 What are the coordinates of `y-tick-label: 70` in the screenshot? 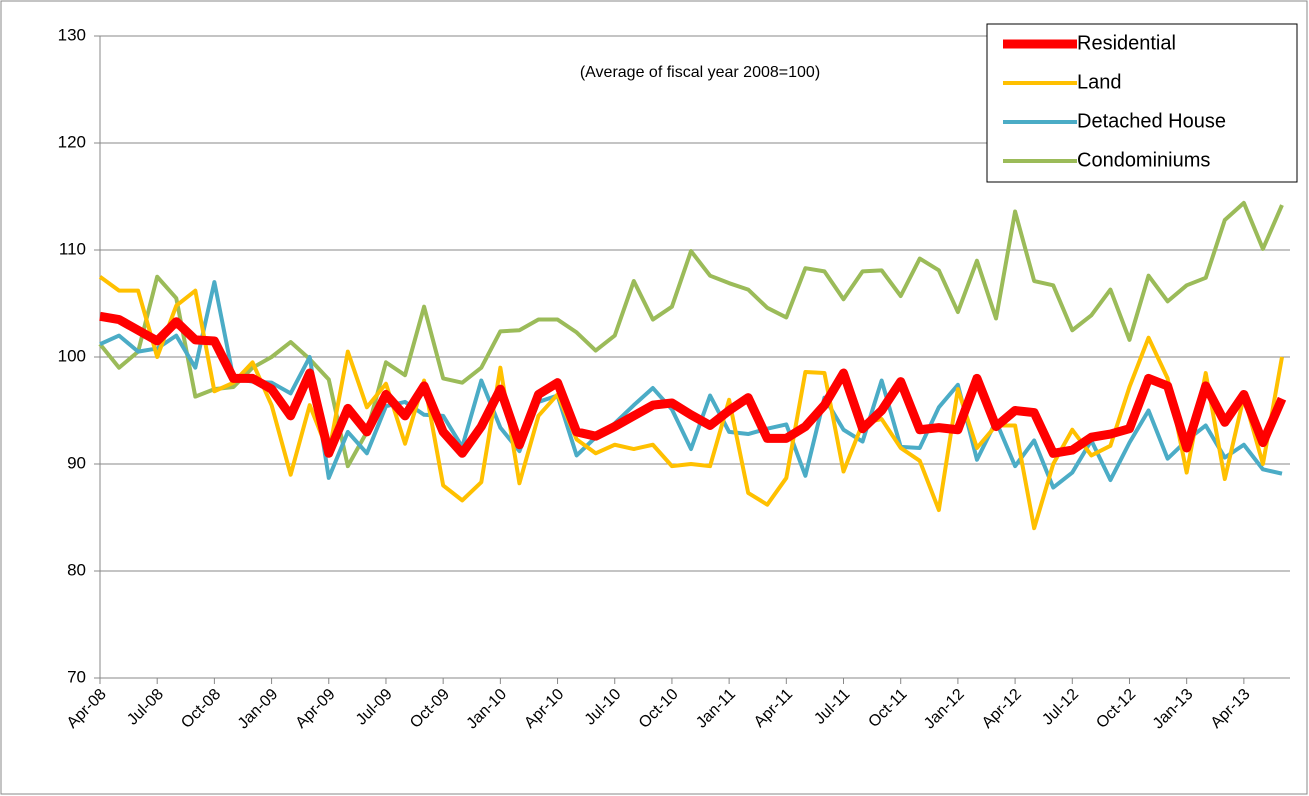 It's located at (76, 676).